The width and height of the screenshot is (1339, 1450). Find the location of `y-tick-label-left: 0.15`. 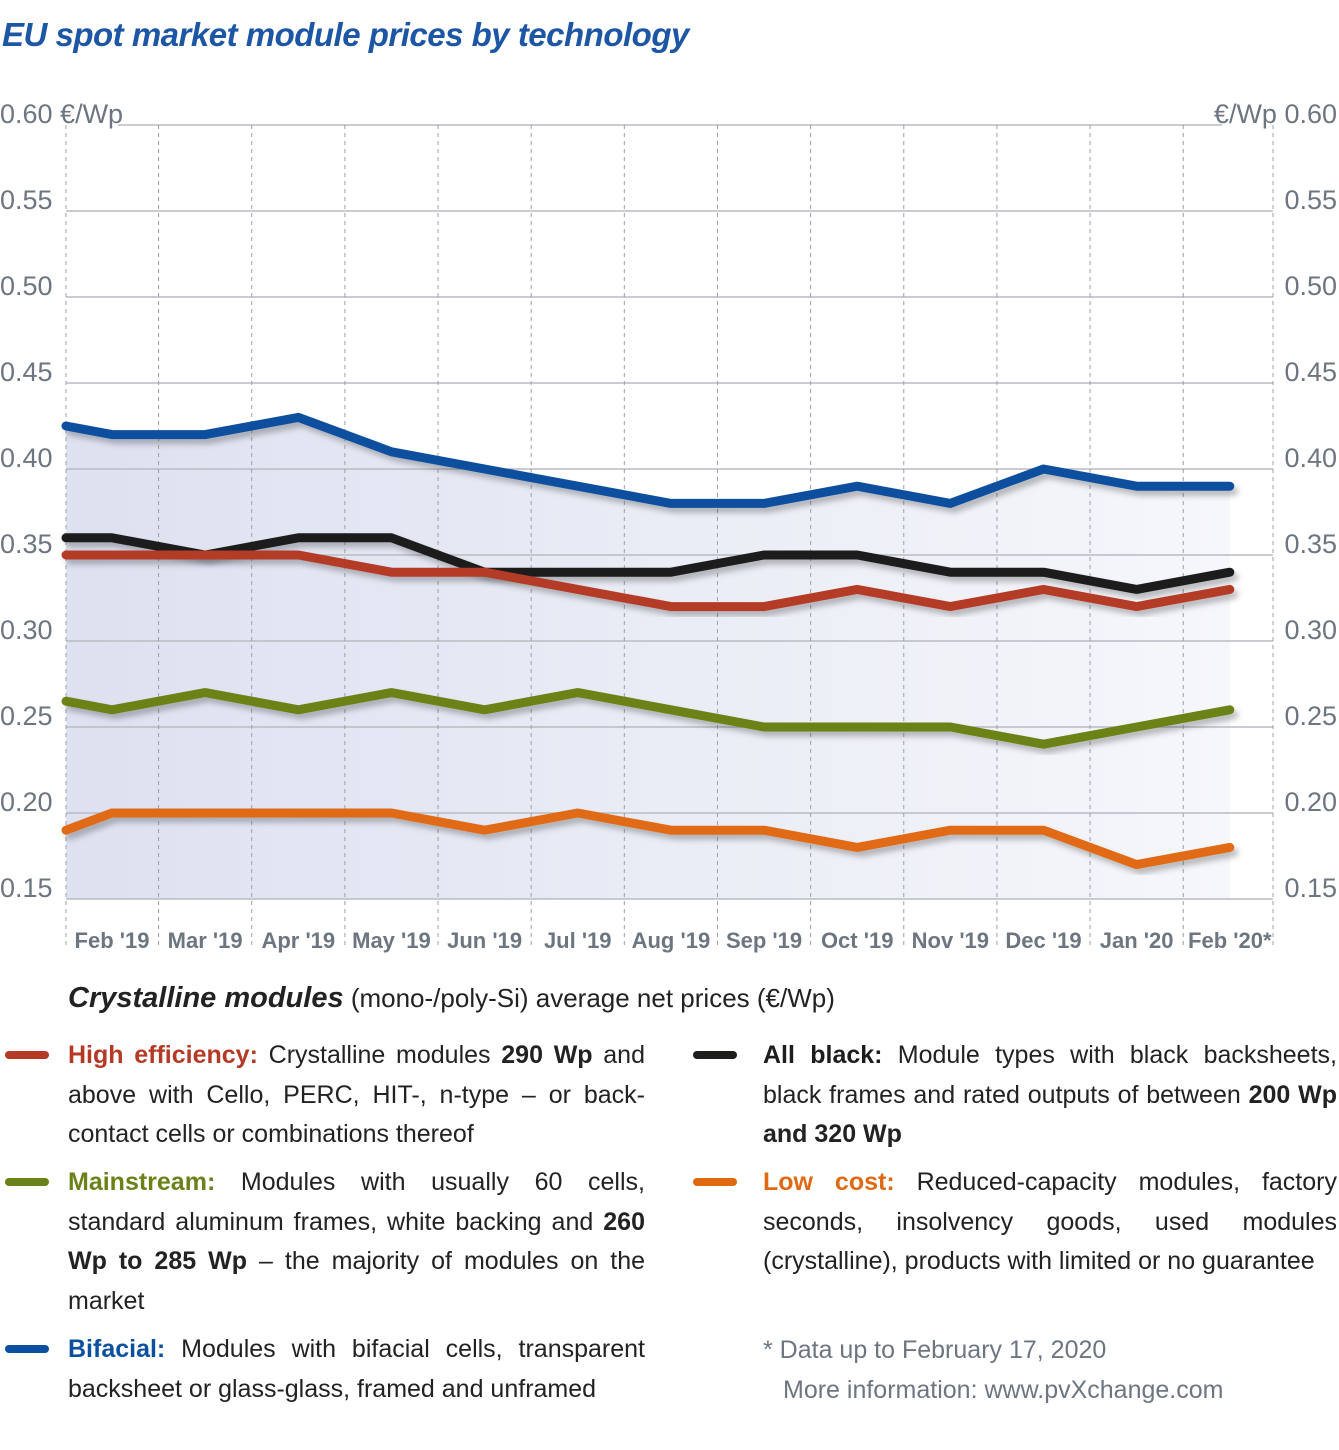

y-tick-label-left: 0.15 is located at coordinates (26, 888).